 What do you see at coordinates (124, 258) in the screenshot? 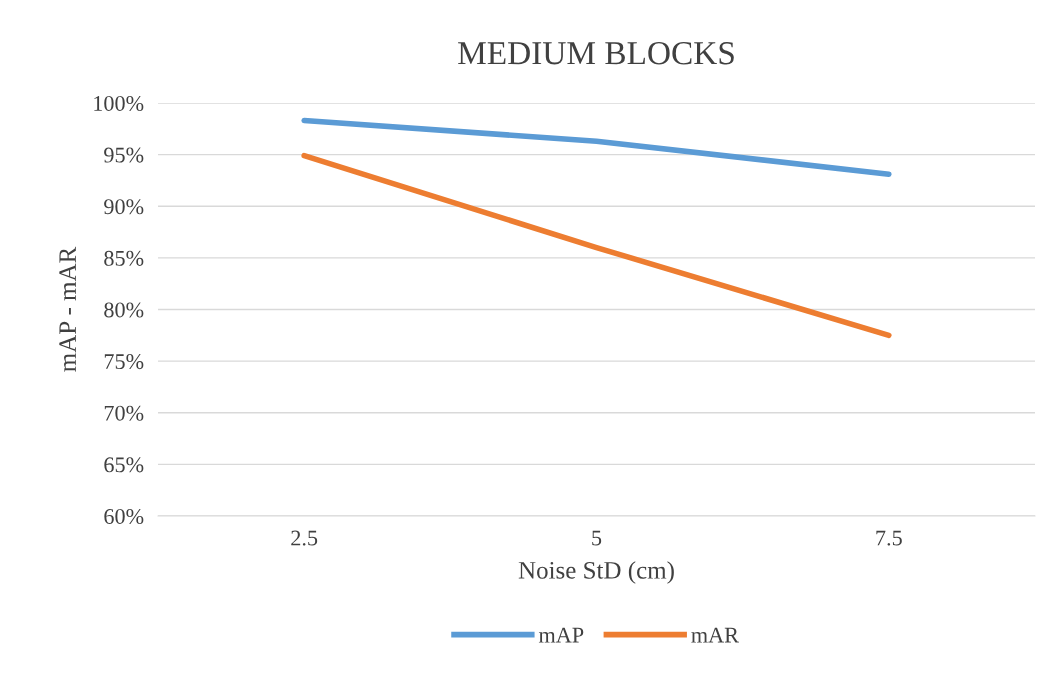
I see `y-tick-label: 85%` at bounding box center [124, 258].